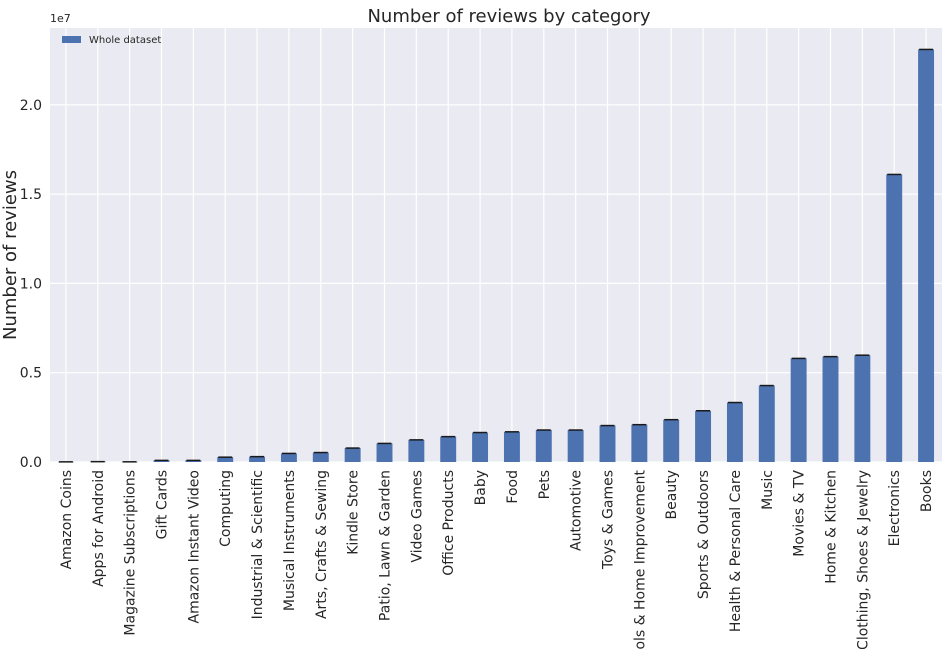 This screenshot has width=952, height=653. What do you see at coordinates (800, 513) in the screenshot?
I see `x-tick-label: Movies & TV` at bounding box center [800, 513].